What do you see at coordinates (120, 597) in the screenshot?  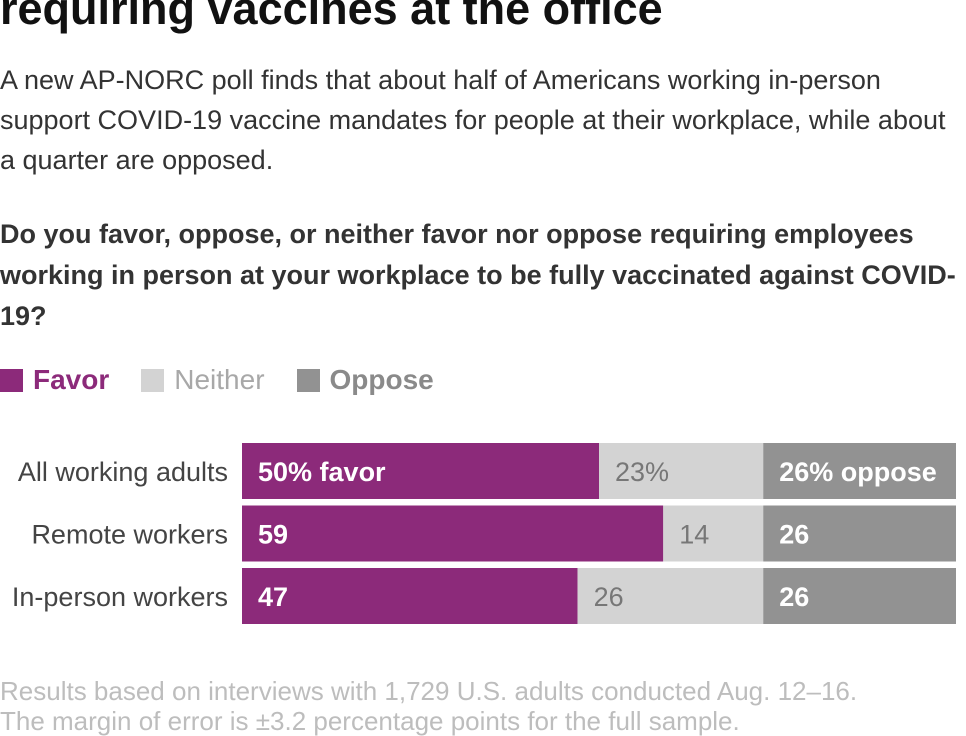 I see `category-label: In-person workers` at bounding box center [120, 597].